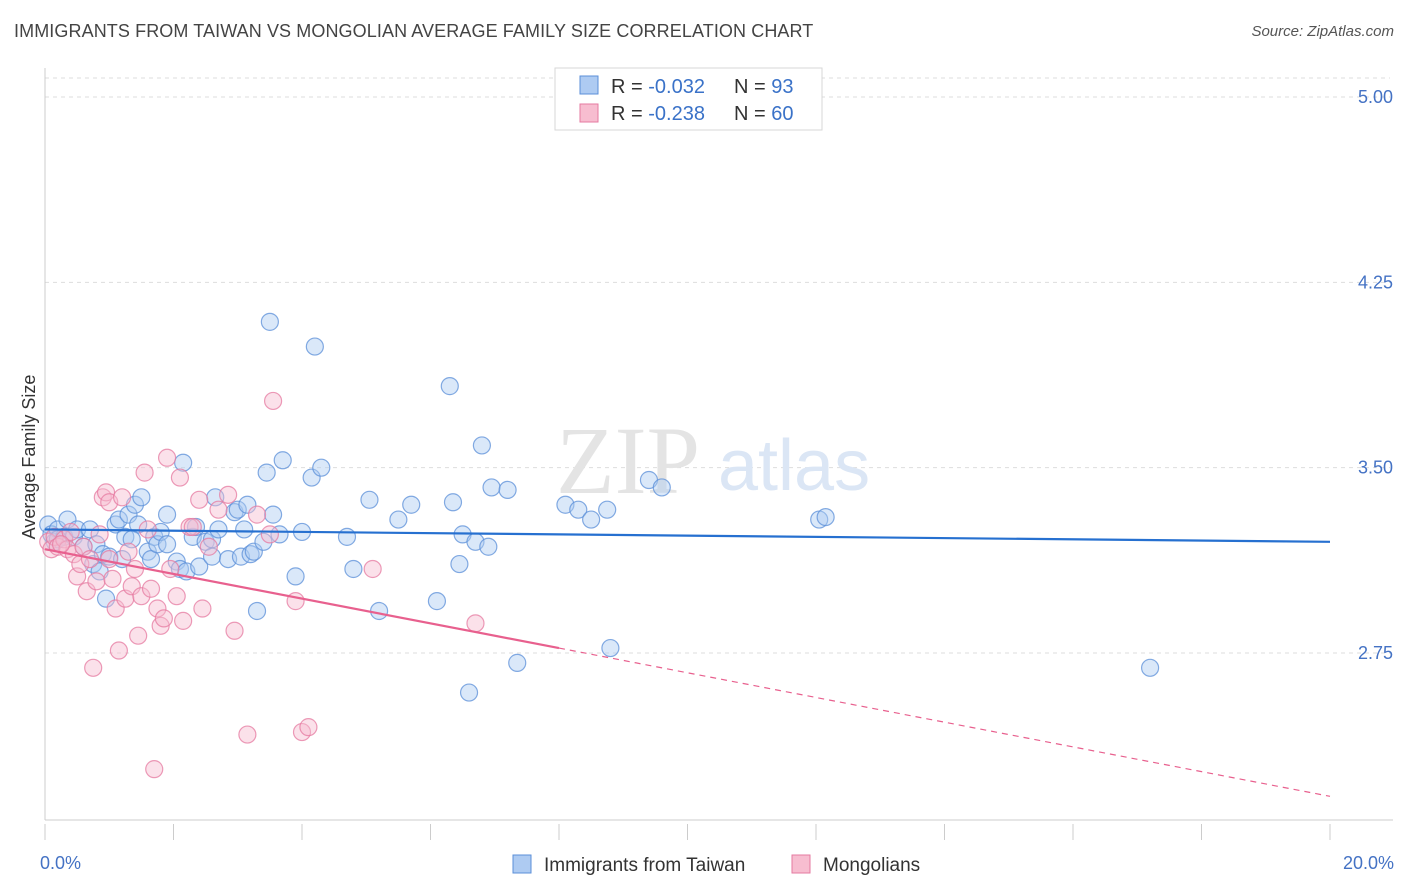 The image size is (1406, 892). What do you see at coordinates (871, 865) in the screenshot?
I see `legend-label-mongol: Mongolians` at bounding box center [871, 865].